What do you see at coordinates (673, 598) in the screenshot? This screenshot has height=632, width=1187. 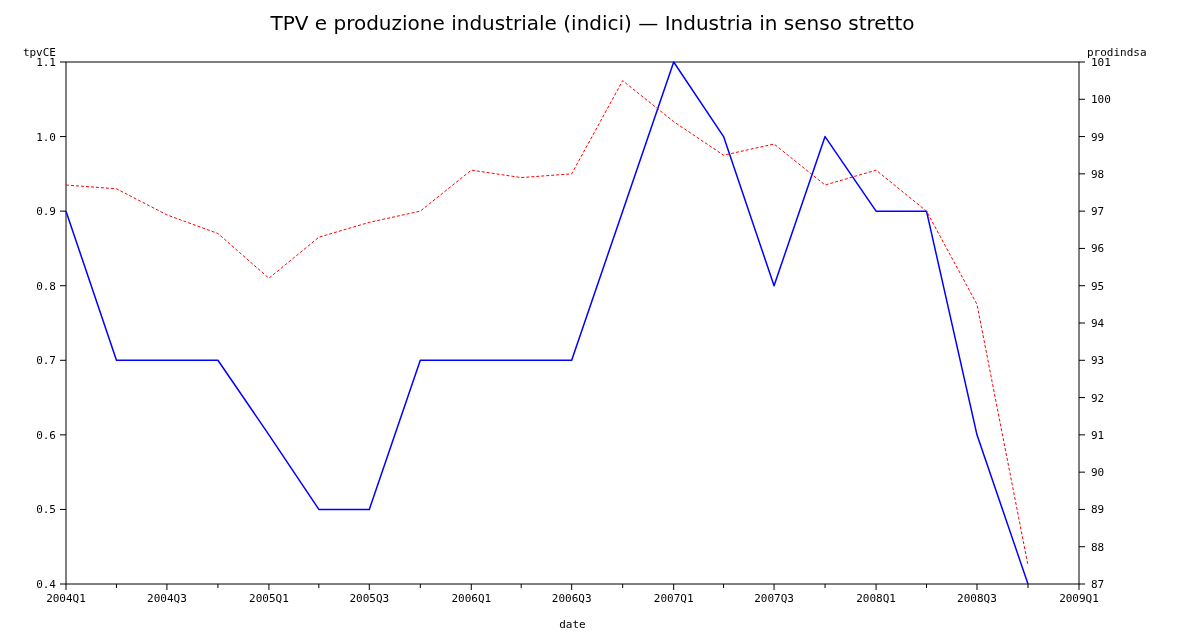 I see `x-tick-label: 2007Q1` at bounding box center [673, 598].